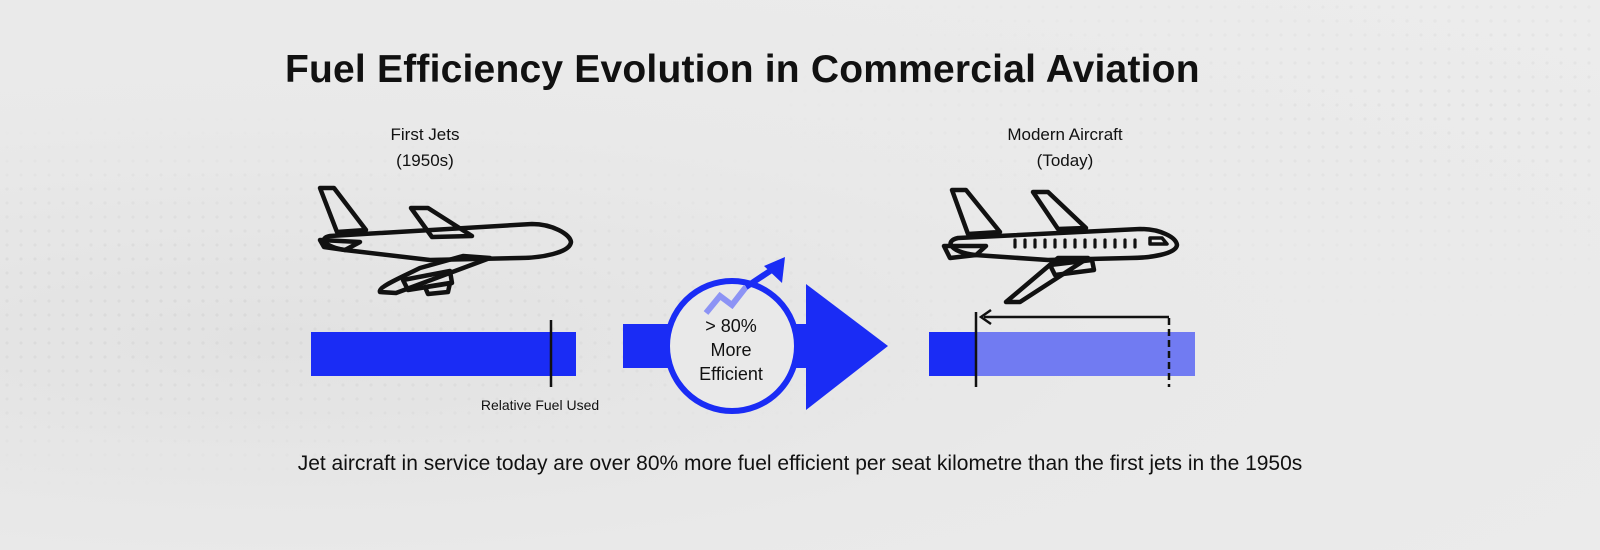 The image size is (1600, 550). What do you see at coordinates (1065, 148) in the screenshot?
I see `modern-aircraft-label: Modern Aircraft (Today)` at bounding box center [1065, 148].